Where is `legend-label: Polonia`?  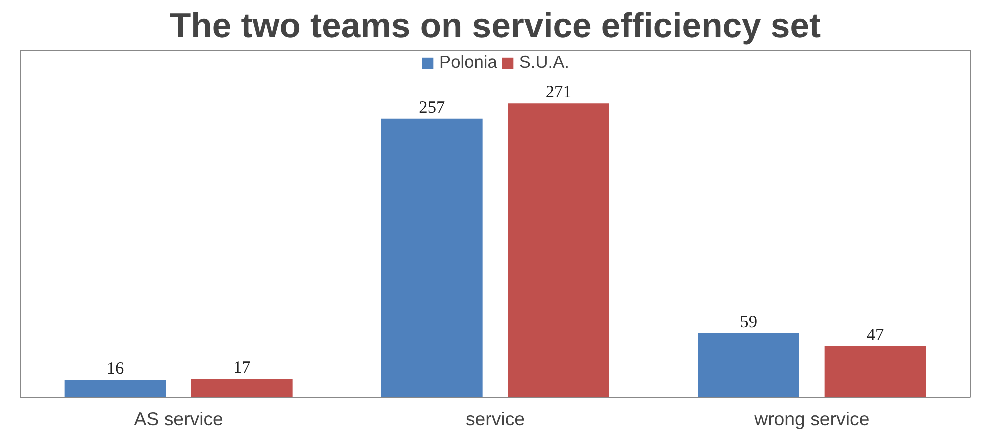 legend-label: Polonia is located at coordinates (469, 62).